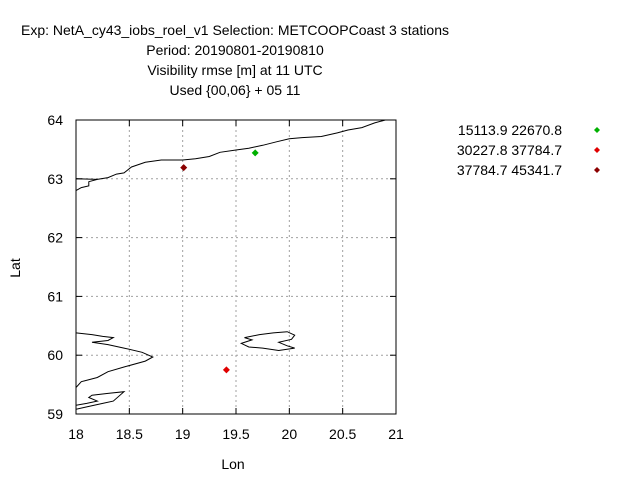  I want to click on x-axis-label: Lon, so click(232, 464).